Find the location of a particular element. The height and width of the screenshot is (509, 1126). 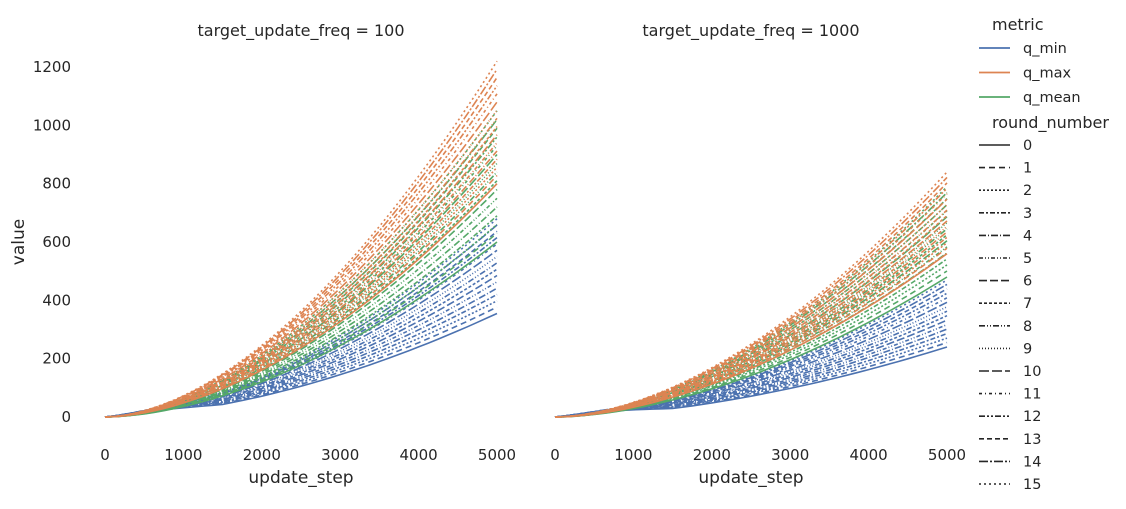

legend-round-title: round_number is located at coordinates (1050, 123).